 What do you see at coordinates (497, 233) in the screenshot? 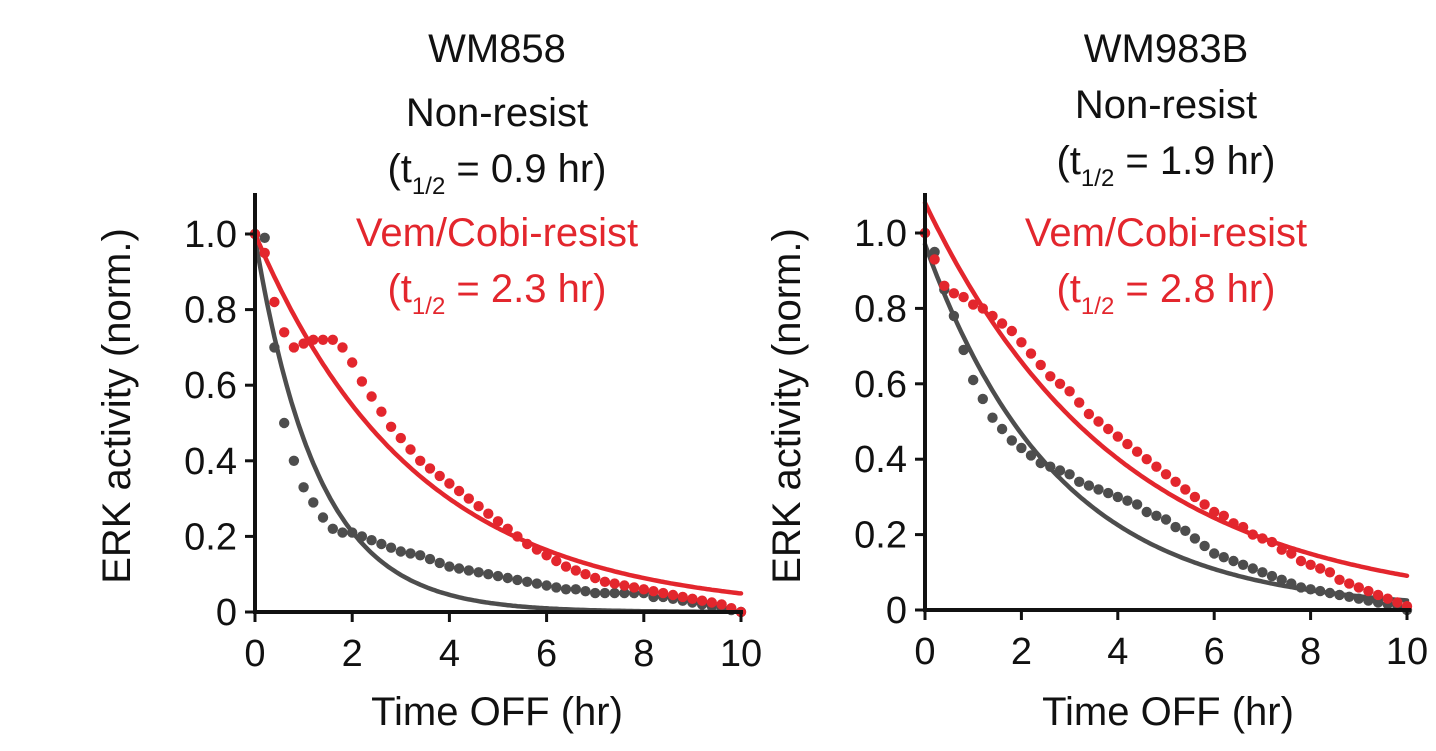
I see `legend-red-label: Vem/Cobi-resist` at bounding box center [497, 233].